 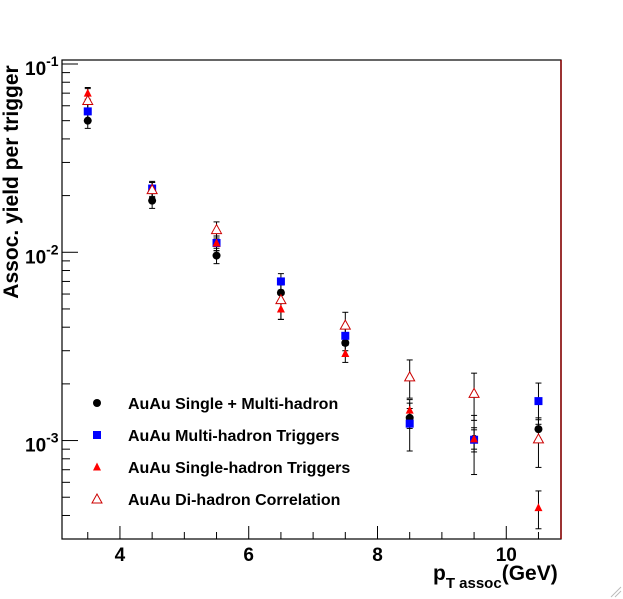 I want to click on y-tick-label-exponent: -1, so click(x=52, y=61).